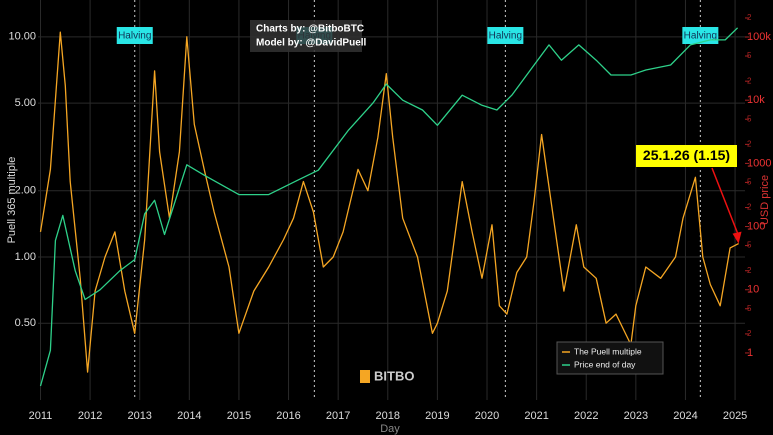  Describe the element at coordinates (311, 43) in the screenshot. I see `credits-text: Model by: @DavidPuell` at that location.